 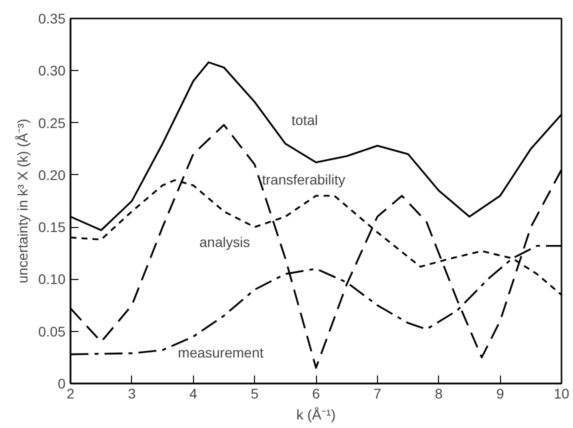 I want to click on y-axis-title: uncertainty in k³ X (k) (Å⁻³), so click(x=22, y=201).